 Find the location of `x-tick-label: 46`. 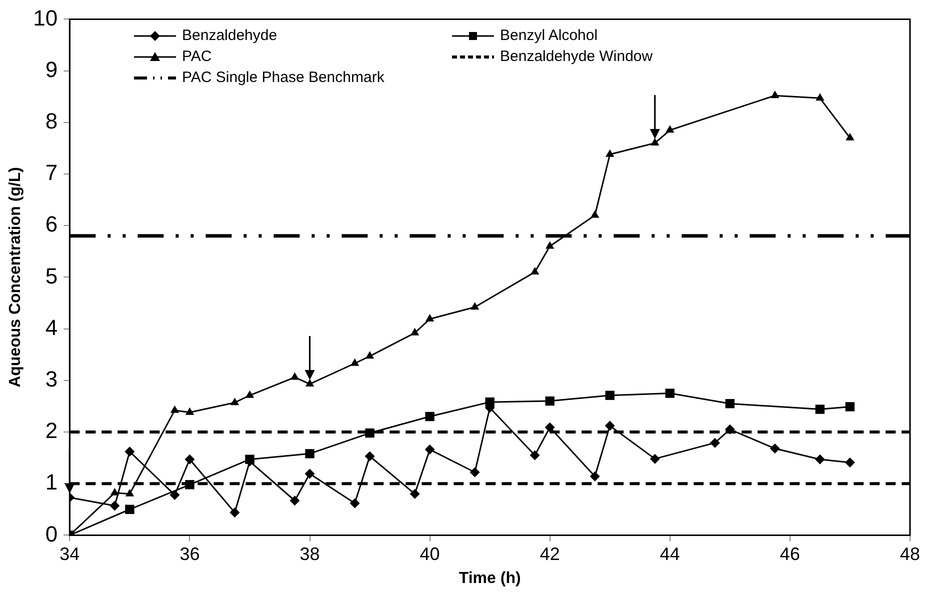

x-tick-label: 46 is located at coordinates (790, 554).